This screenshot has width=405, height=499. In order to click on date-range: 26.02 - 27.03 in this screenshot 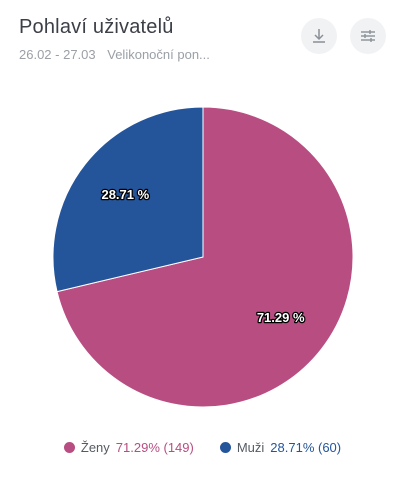, I will do `click(57, 54)`.